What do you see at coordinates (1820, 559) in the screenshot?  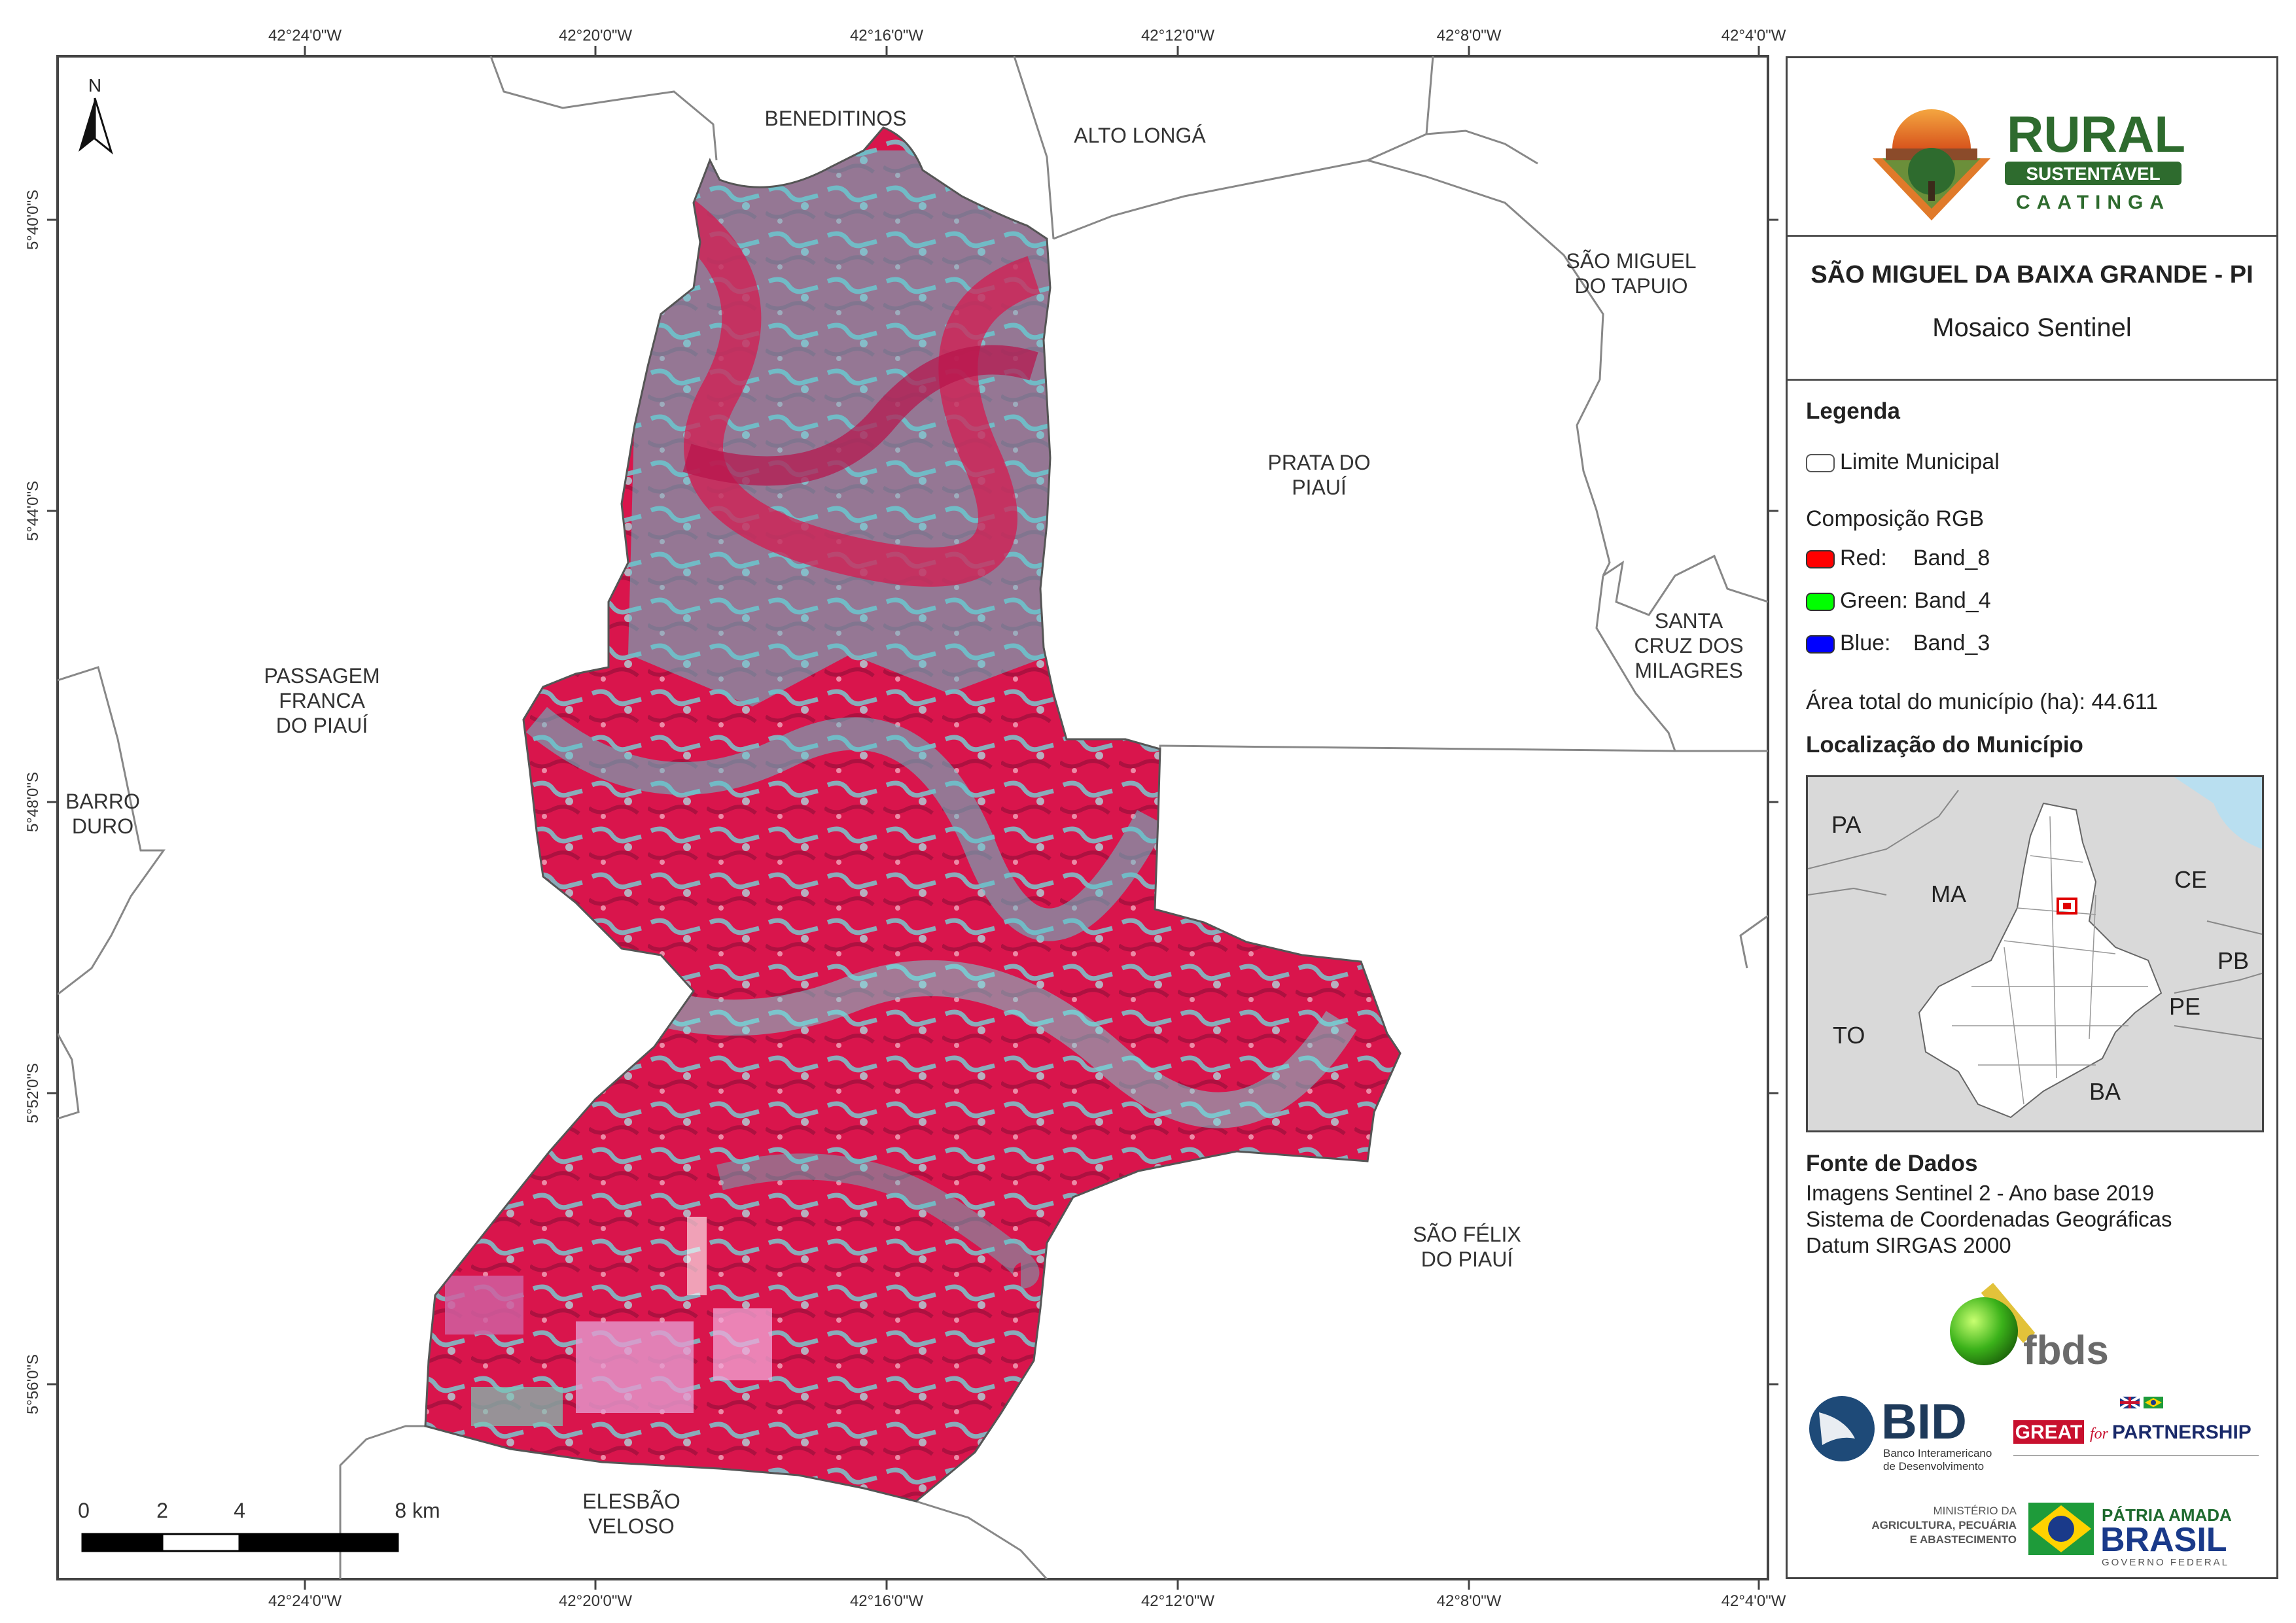 I see `red-swatch` at bounding box center [1820, 559].